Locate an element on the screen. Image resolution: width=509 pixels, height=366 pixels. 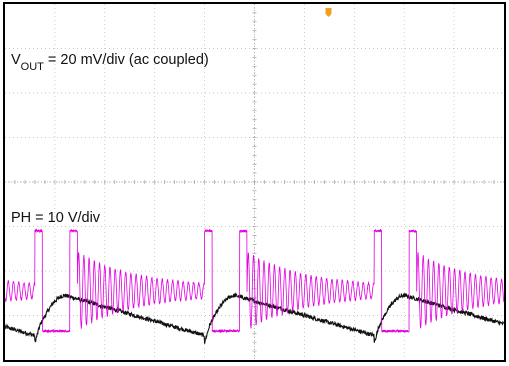
vout-label-scale: = 20 mV/div (ac coupled) is located at coordinates (126, 60).